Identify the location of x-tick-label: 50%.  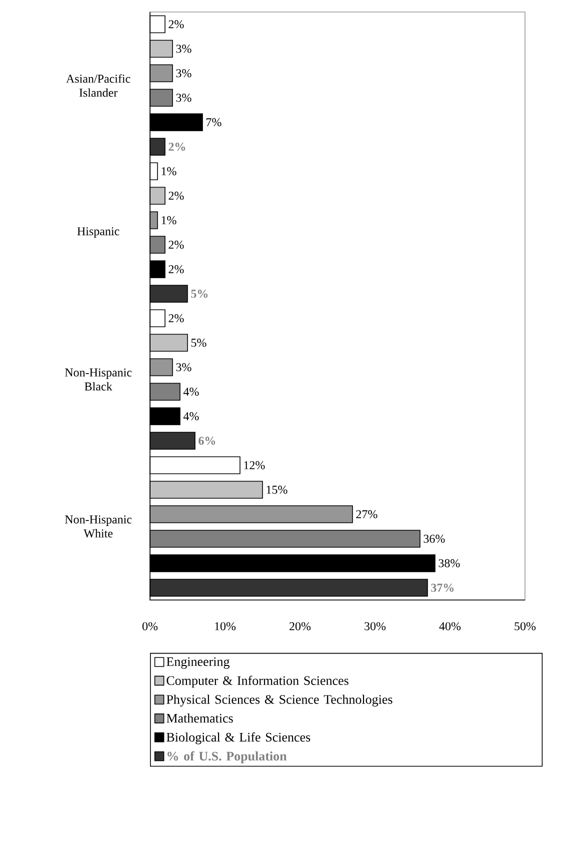
(525, 626).